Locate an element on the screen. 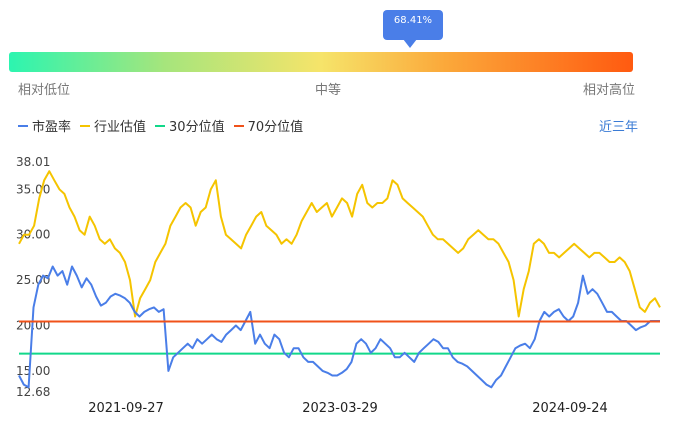  x-tick-label: 2023-03-29 is located at coordinates (340, 408).